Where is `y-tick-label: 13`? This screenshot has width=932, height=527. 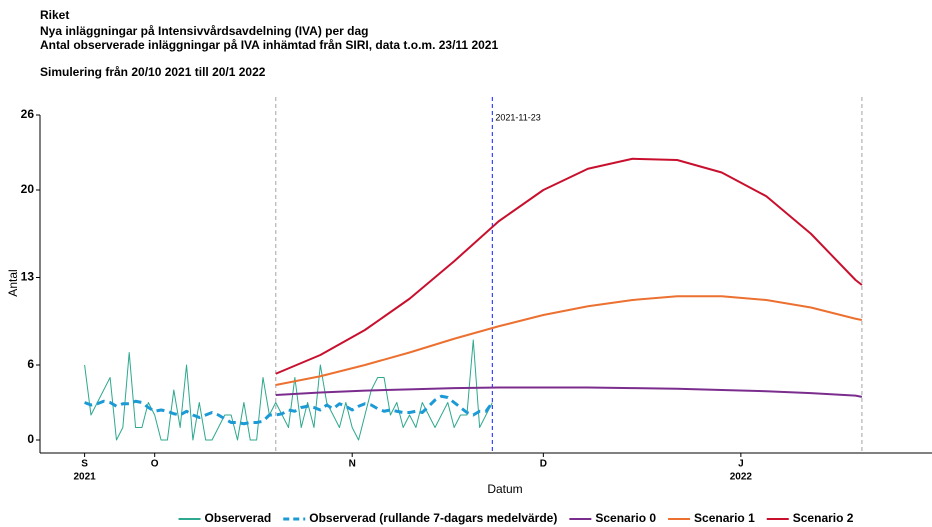
y-tick-label: 13 is located at coordinates (28, 277).